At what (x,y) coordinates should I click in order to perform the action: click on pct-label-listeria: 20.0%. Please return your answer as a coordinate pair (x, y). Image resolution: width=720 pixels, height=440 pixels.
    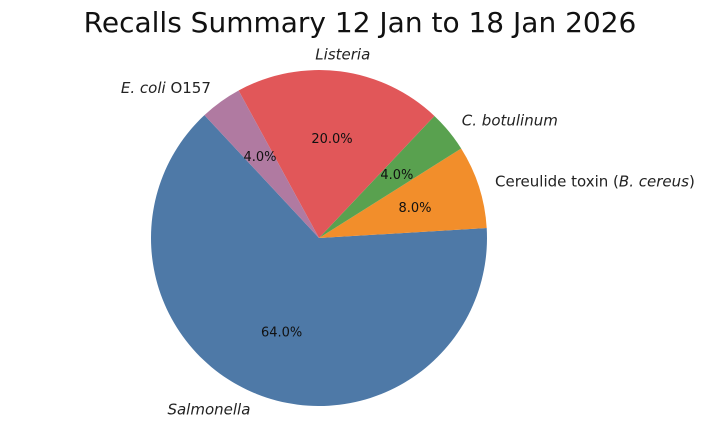
    Looking at the image, I should click on (331, 139).